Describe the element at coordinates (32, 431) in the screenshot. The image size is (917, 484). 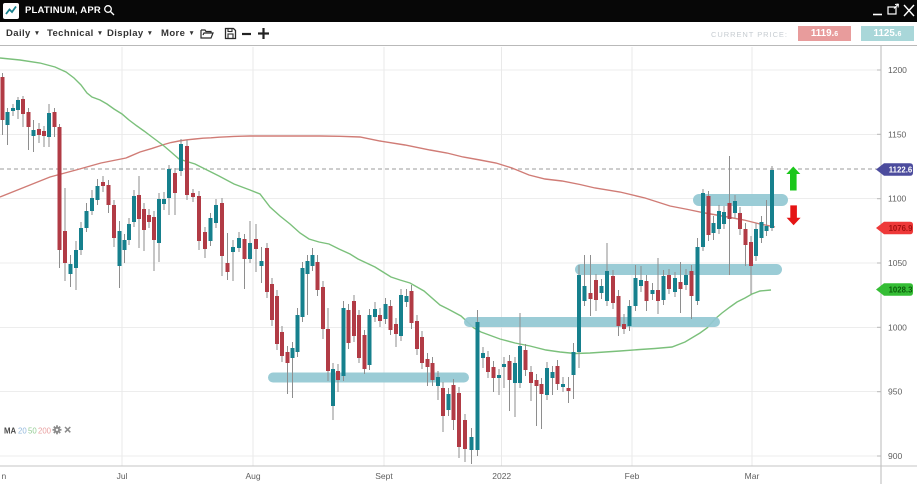
I see `svg-text: 50` at that location.